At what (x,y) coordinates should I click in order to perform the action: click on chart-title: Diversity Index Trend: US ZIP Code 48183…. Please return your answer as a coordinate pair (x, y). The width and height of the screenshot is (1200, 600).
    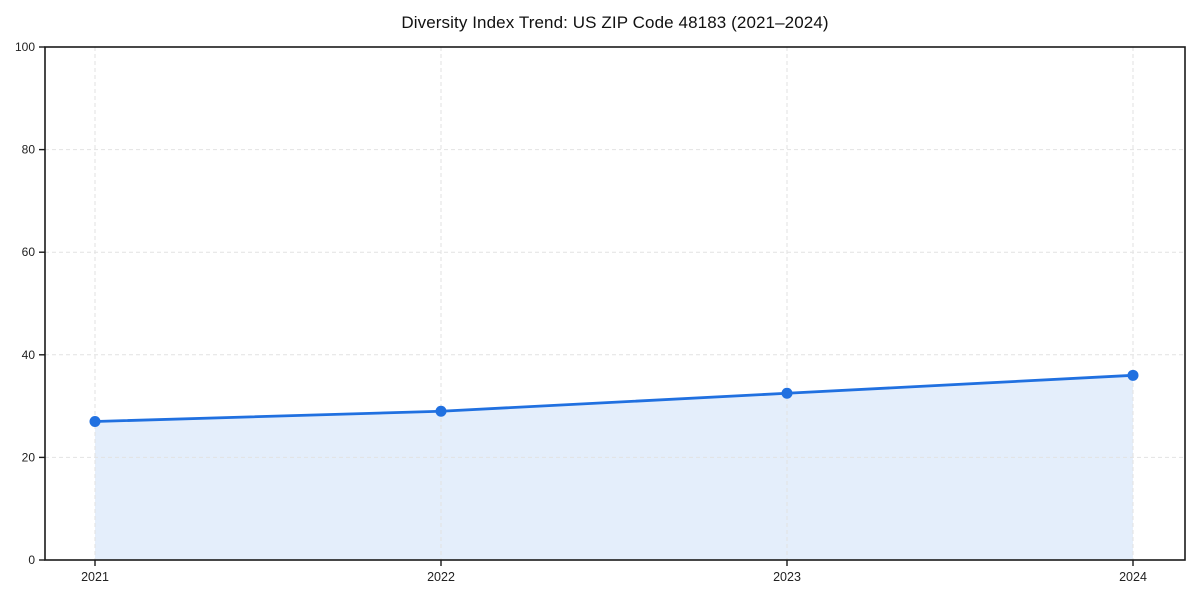
    Looking at the image, I should click on (615, 22).